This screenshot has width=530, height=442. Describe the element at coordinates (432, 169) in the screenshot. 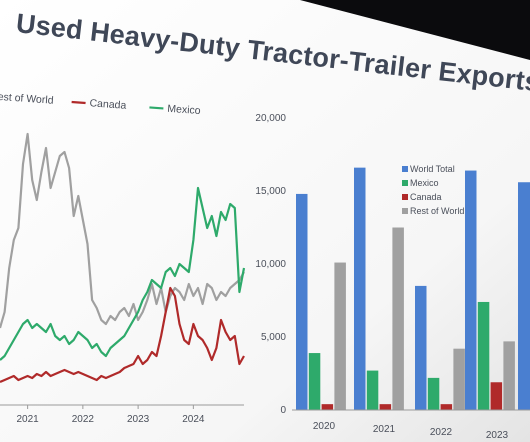

I see `bar-legend-label-world-total: World Total` at that location.